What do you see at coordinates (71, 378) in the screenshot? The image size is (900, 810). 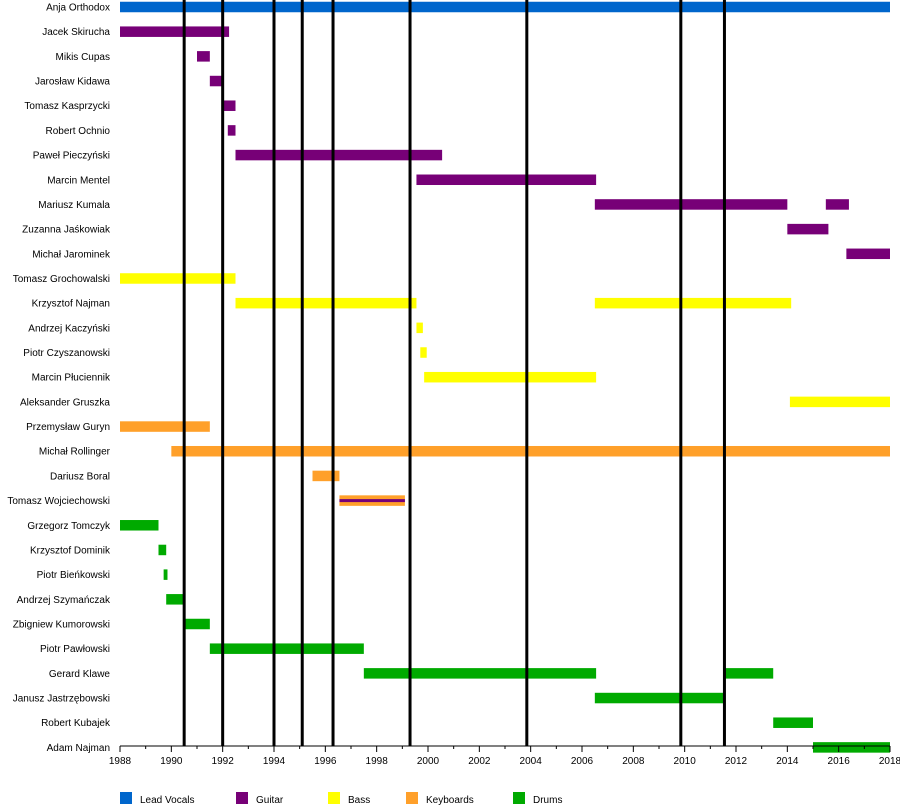 I see `member-label-marcin-pluciennik: Marcin Płuciennik` at bounding box center [71, 378].